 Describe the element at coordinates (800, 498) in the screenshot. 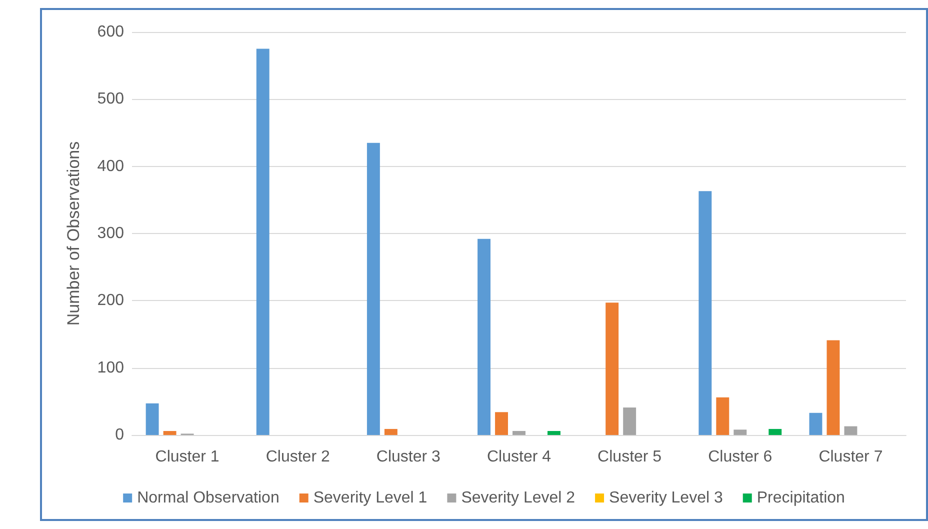

I see `legend-label: Precipitation` at that location.